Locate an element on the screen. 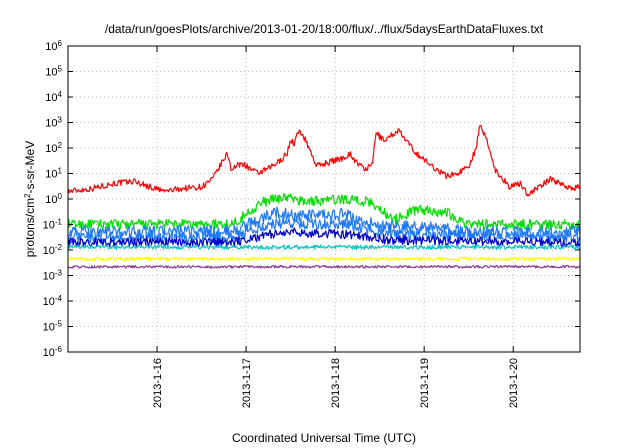  y-tick-label: 10⁻⁶ is located at coordinates (53, 352).